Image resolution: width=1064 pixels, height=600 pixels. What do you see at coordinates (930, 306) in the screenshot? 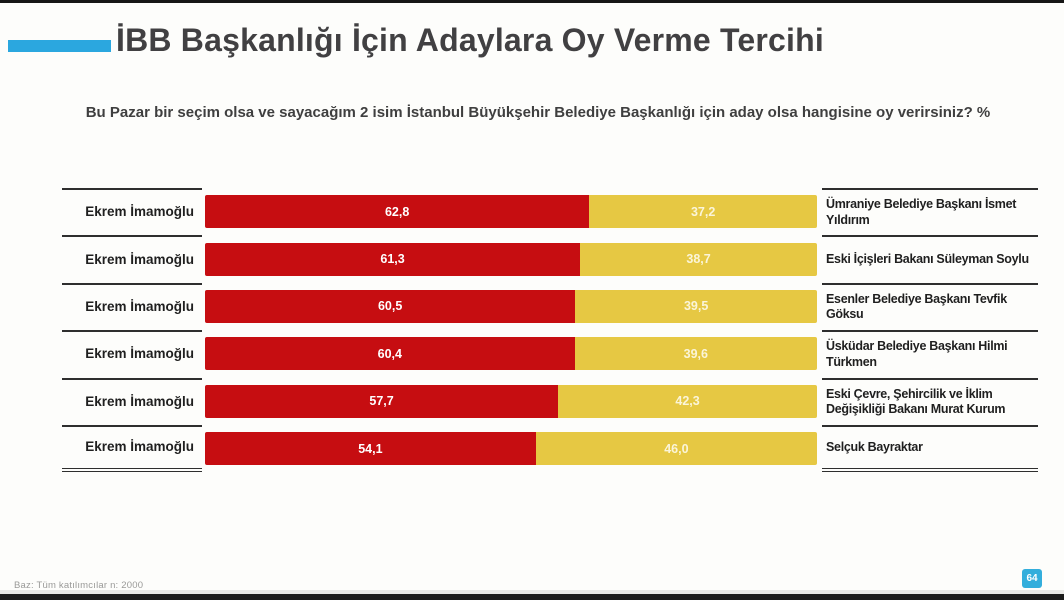
I see `candidate-label-right: Esenler Belediye Başkanı Tevfik Göksu` at bounding box center [930, 306].